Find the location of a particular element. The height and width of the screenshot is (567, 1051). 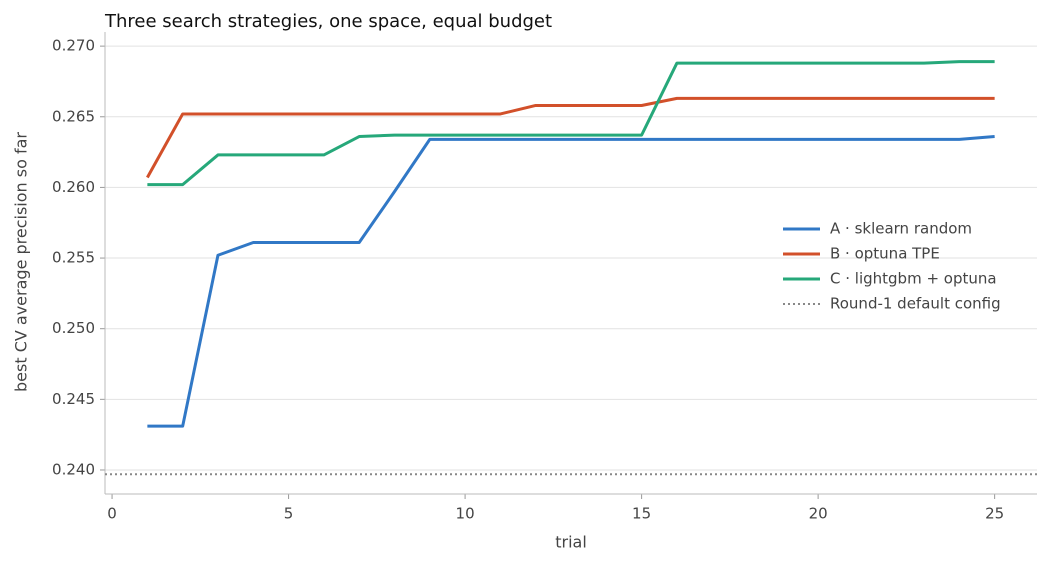

x-tick-label: 10 is located at coordinates (465, 514).